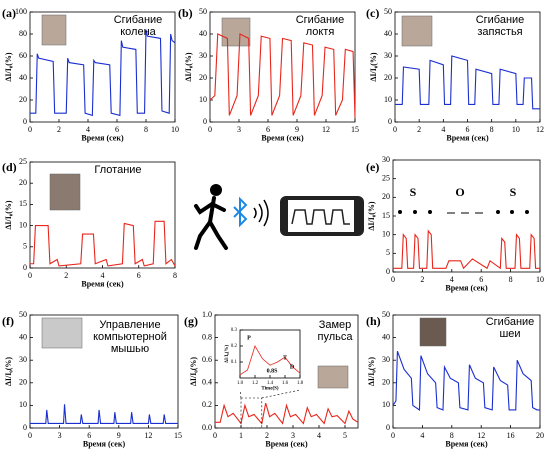  I want to click on y-tick-label: 5, so click(388, 252).